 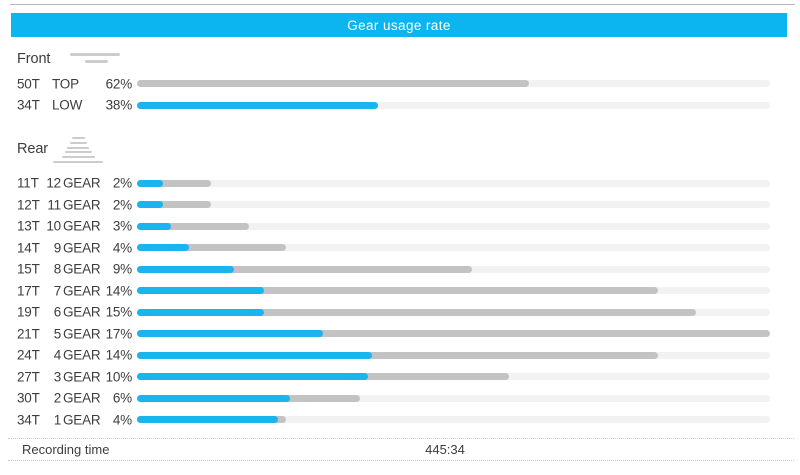 What do you see at coordinates (28, 205) in the screenshot?
I see `teeth-label: 12T` at bounding box center [28, 205].